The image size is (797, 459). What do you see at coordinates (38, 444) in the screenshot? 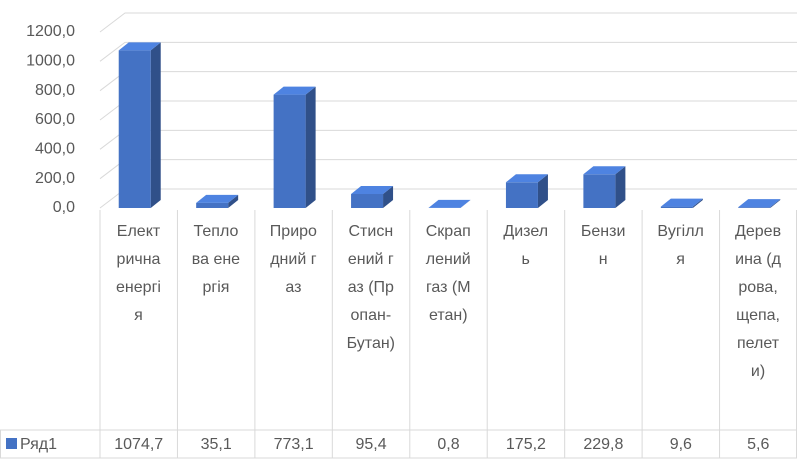
I see `legend-label: Ряд1` at bounding box center [38, 444].